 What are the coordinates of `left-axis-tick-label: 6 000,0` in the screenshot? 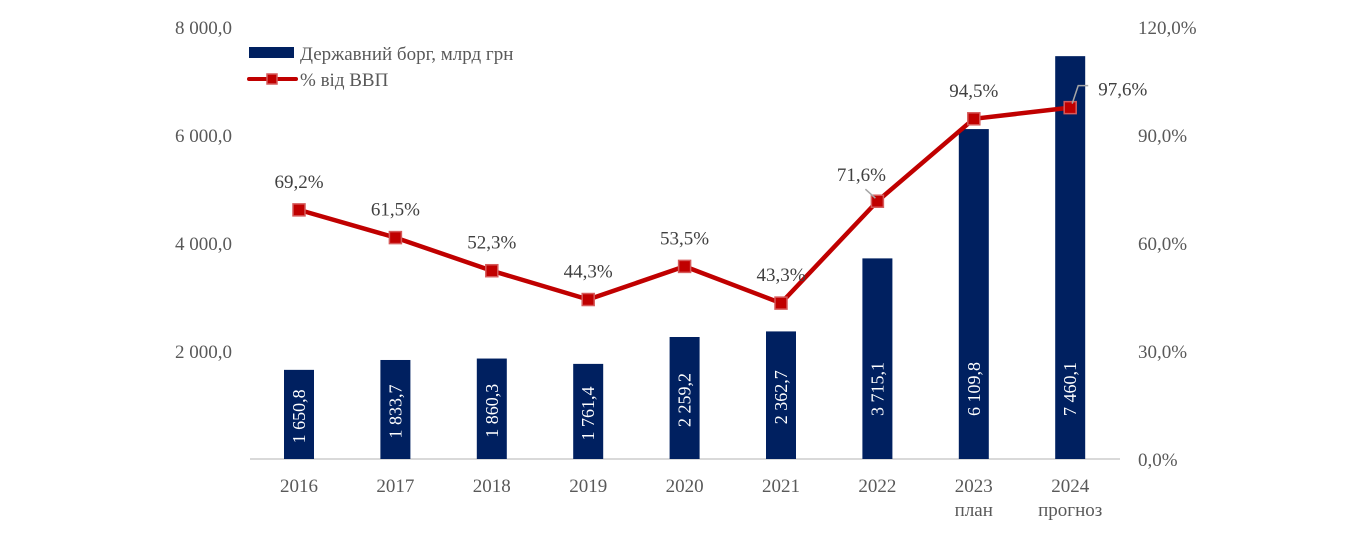 It's located at (203, 136).